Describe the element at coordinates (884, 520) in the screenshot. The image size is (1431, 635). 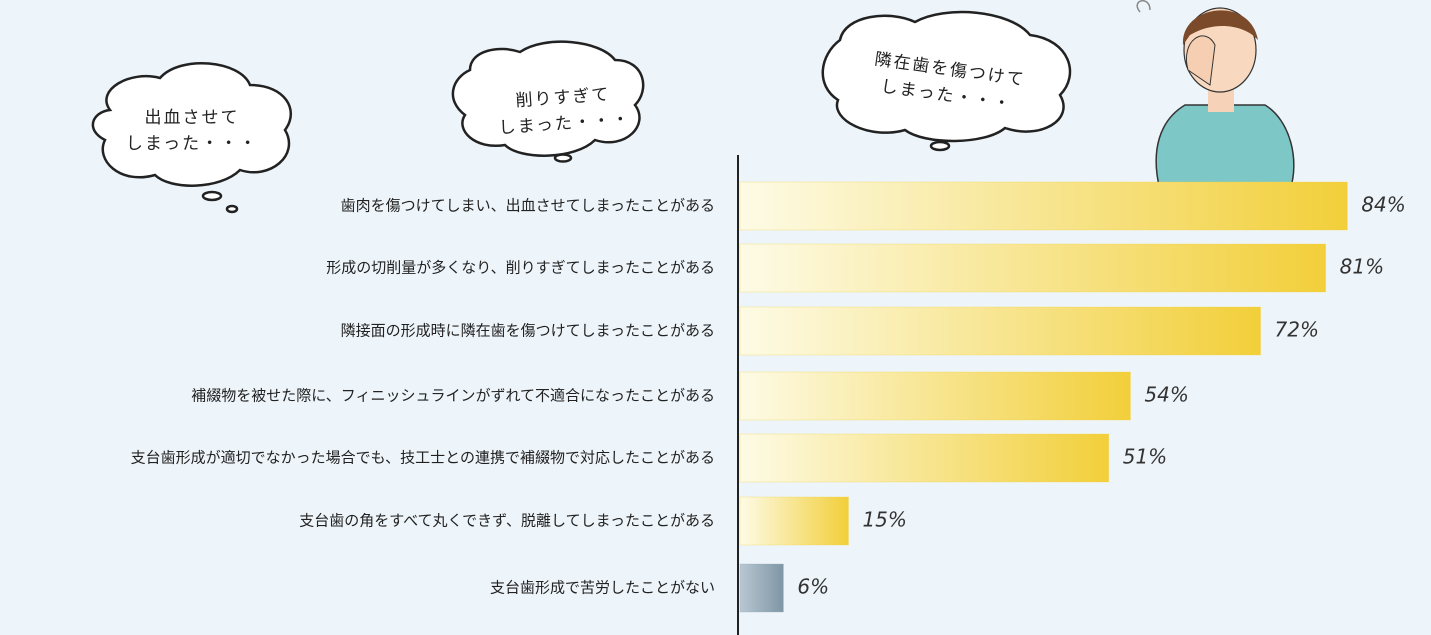
I see `value-label: 15%` at that location.